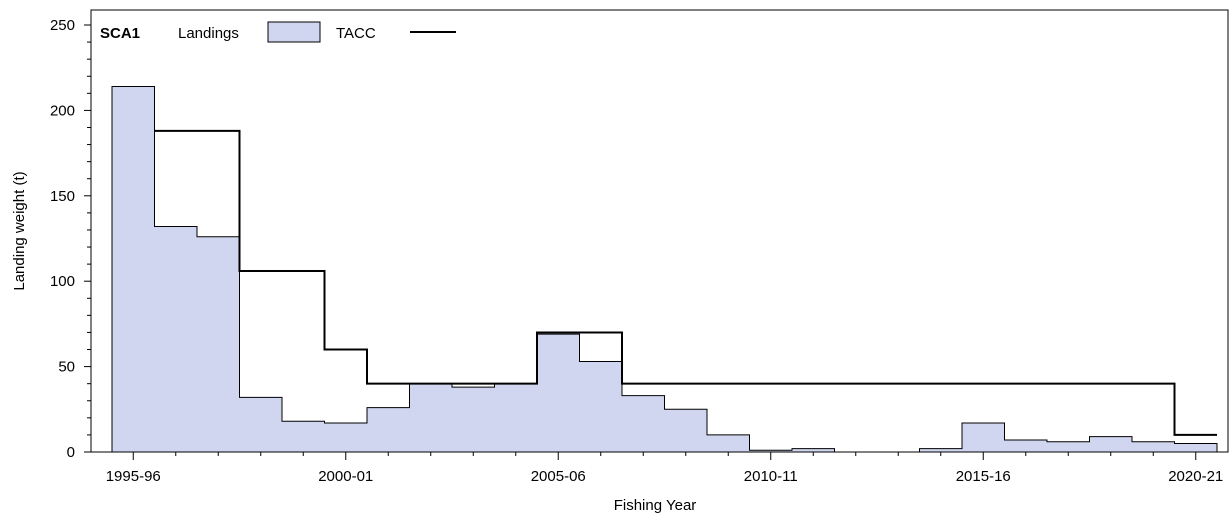 This screenshot has height=515, width=1229. I want to click on legend-title: SCA1, so click(120, 33).